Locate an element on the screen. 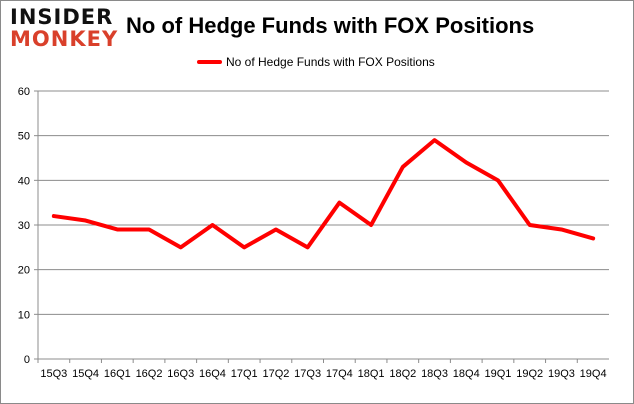 Image resolution: width=634 pixels, height=404 pixels. x-tick-label: 16Q3 is located at coordinates (180, 374).